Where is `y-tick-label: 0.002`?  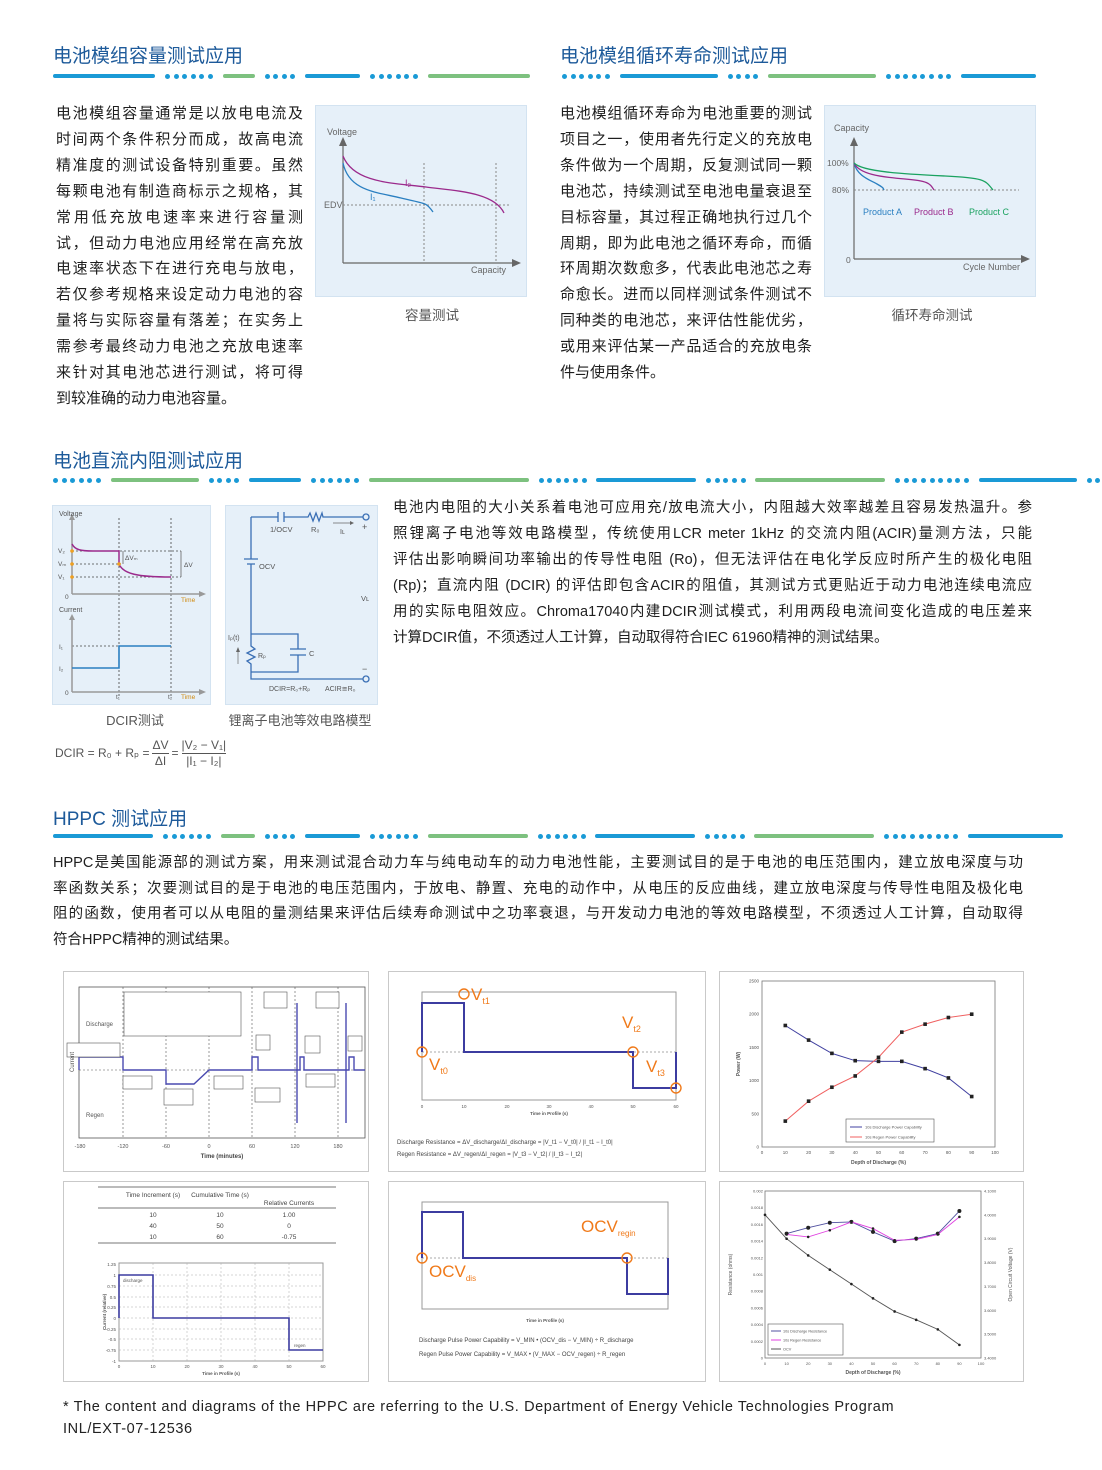
y-tick-label: 0.002 is located at coordinates (758, 1191).